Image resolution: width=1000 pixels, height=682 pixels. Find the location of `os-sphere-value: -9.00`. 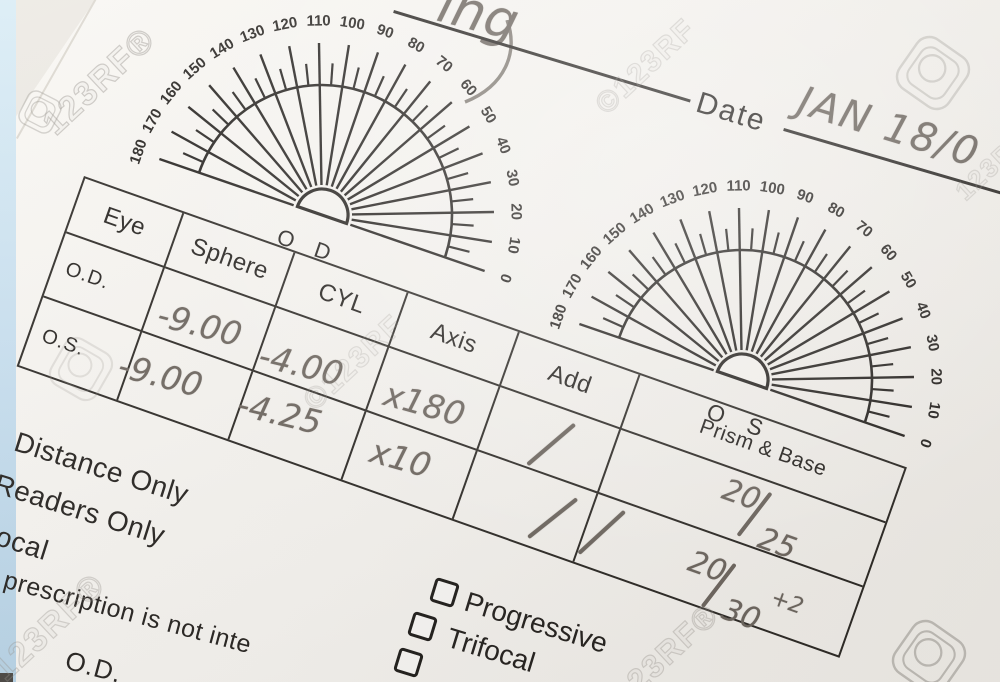

os-sphere-value: -9.00 is located at coordinates (161, 375).